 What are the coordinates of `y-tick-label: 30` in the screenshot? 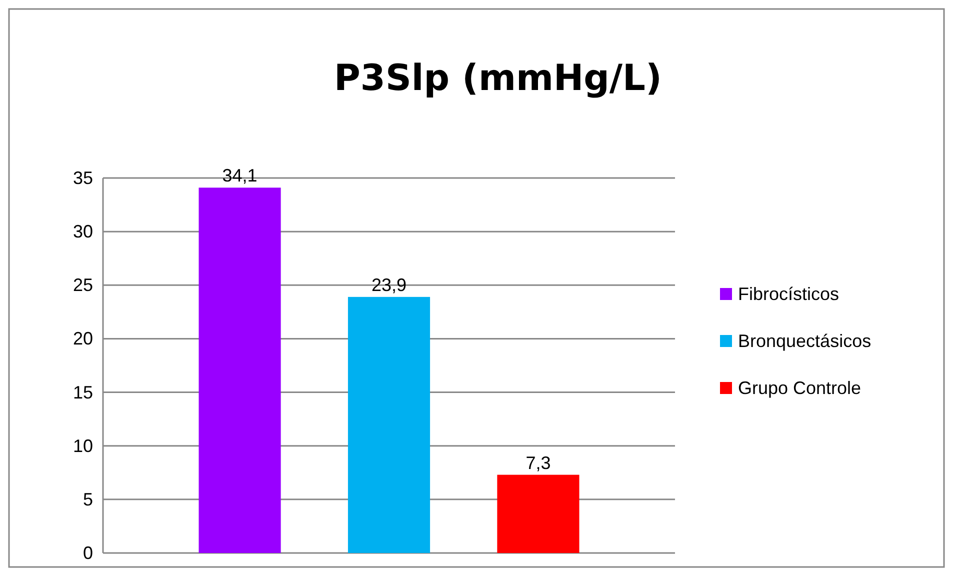 It's located at (82, 232).